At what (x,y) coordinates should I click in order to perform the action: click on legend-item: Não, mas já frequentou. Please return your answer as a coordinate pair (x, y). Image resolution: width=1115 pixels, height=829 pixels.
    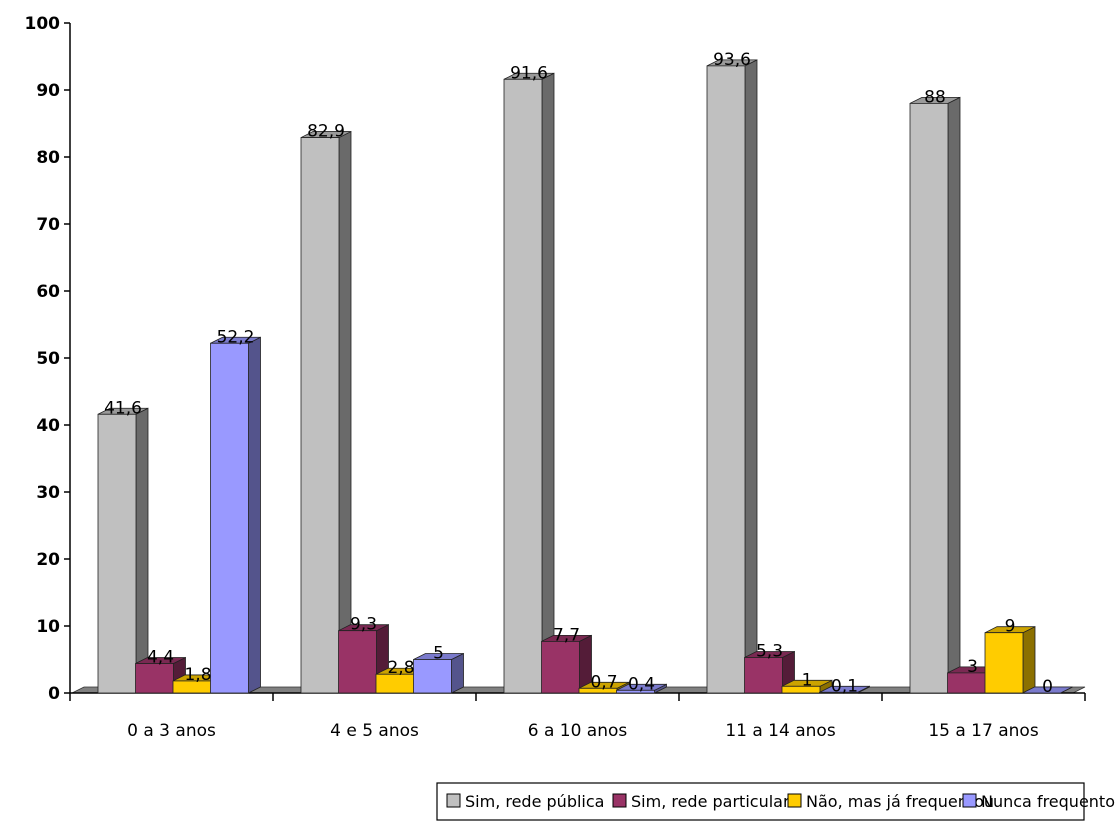
    Looking at the image, I should click on (890, 801).